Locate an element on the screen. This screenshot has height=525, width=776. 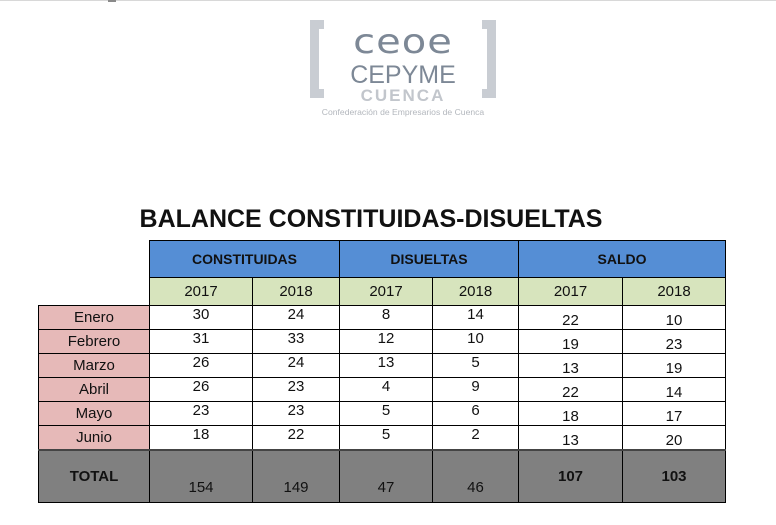
month-cell: Enero is located at coordinates (94, 317).